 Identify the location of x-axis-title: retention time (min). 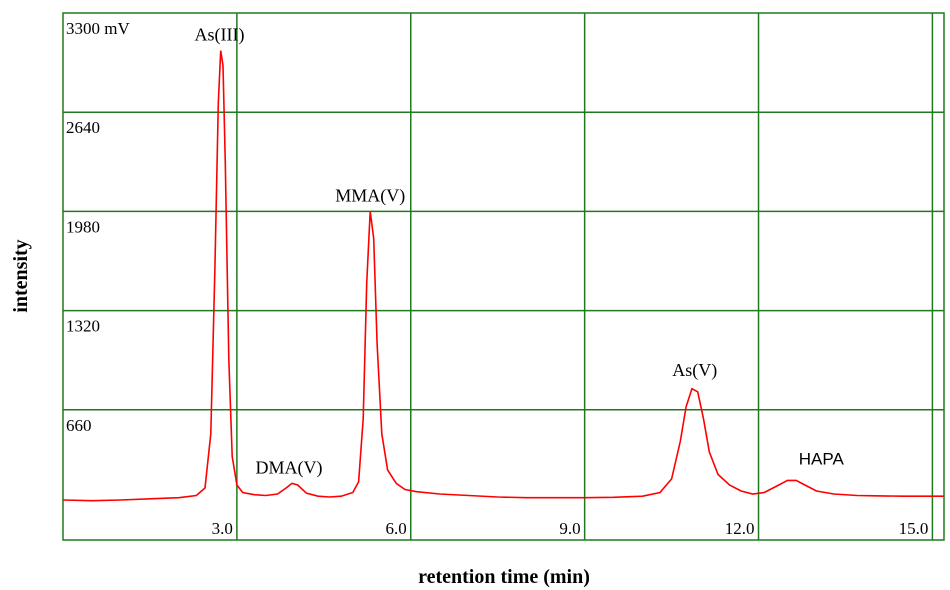
(504, 577).